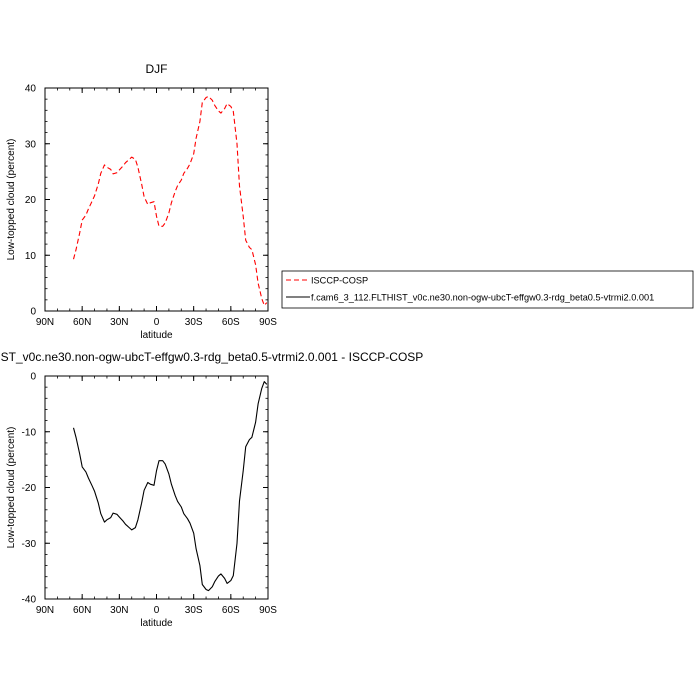  Describe the element at coordinates (29, 488) in the screenshot. I see `y-tick-label: -20` at that location.